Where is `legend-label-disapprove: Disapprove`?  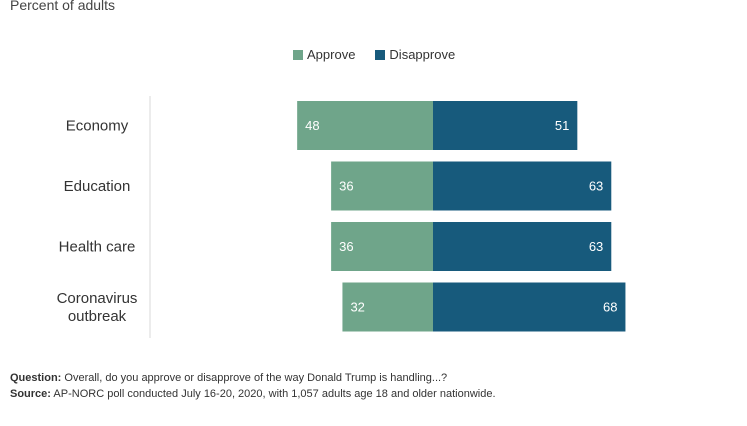
legend-label-disapprove: Disapprove is located at coordinates (422, 54).